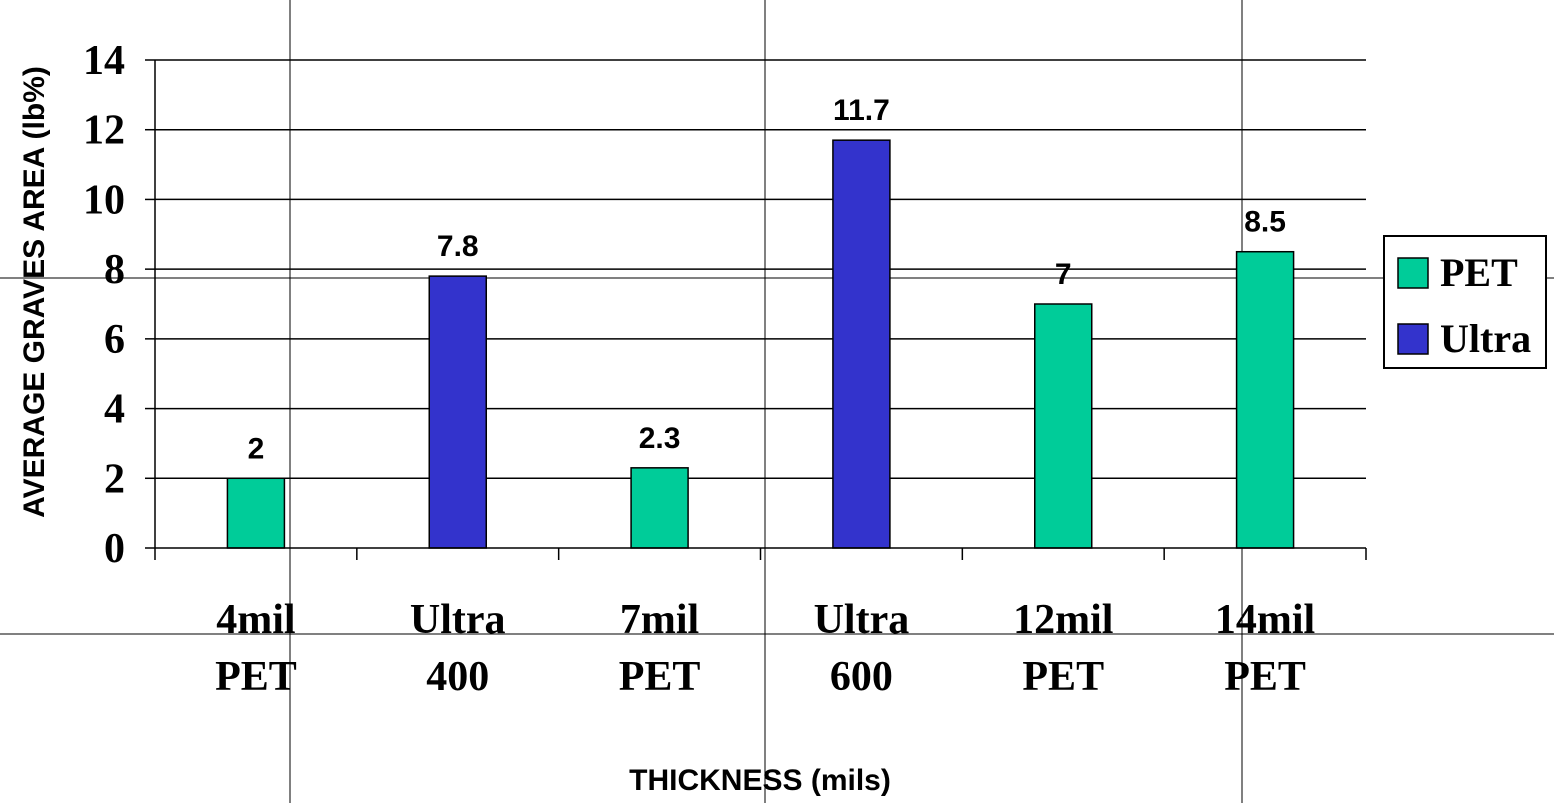 This screenshot has width=1554, height=803. Describe the element at coordinates (114, 270) in the screenshot. I see `y-tick-label: 8` at that location.